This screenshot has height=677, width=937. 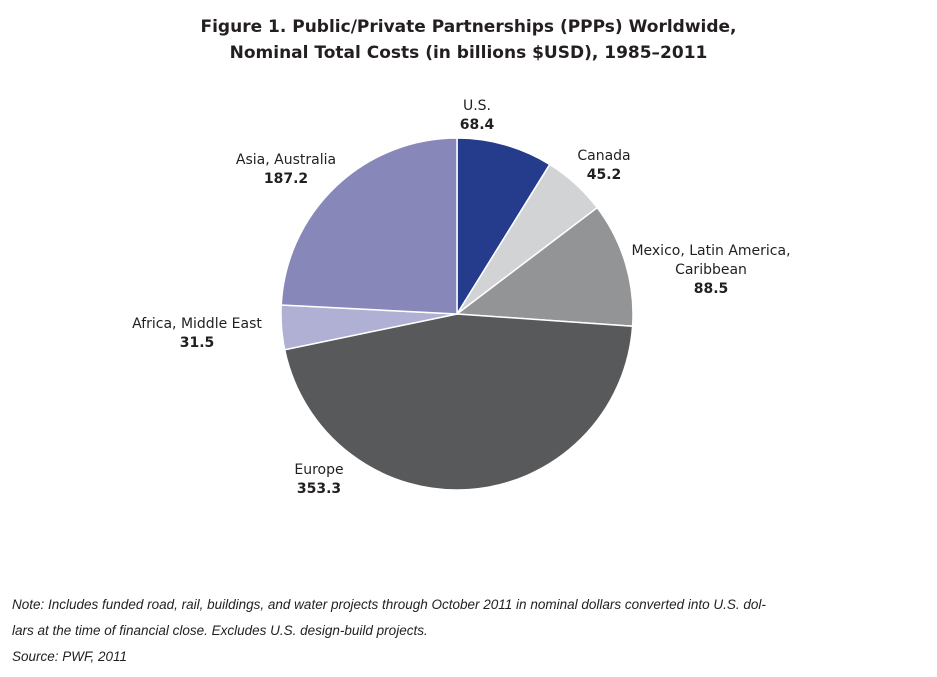 What do you see at coordinates (286, 170) in the screenshot?
I see `label-asia: Asia, Australia 187.2` at bounding box center [286, 170].